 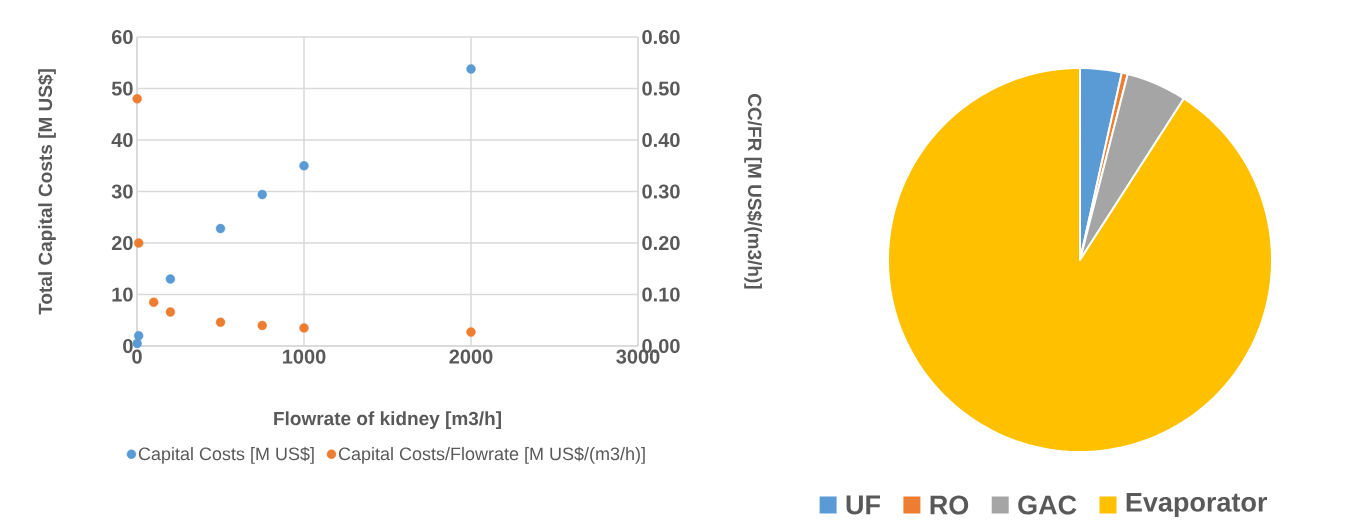 What do you see at coordinates (226, 455) in the screenshot?
I see `legend-label: Capital Costs [M US$]` at bounding box center [226, 455].